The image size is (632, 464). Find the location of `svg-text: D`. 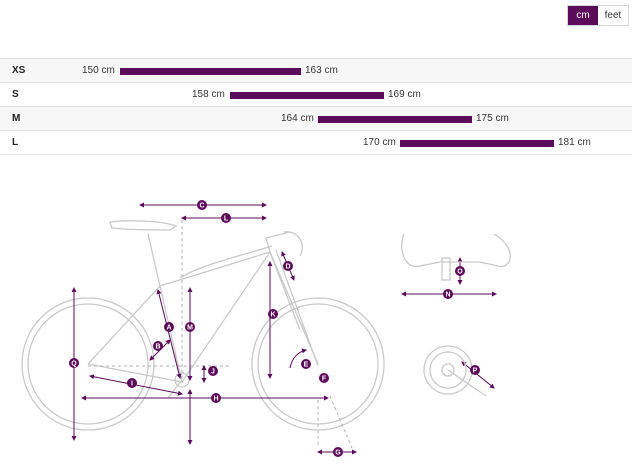

svg-text: D is located at coordinates (287, 267).